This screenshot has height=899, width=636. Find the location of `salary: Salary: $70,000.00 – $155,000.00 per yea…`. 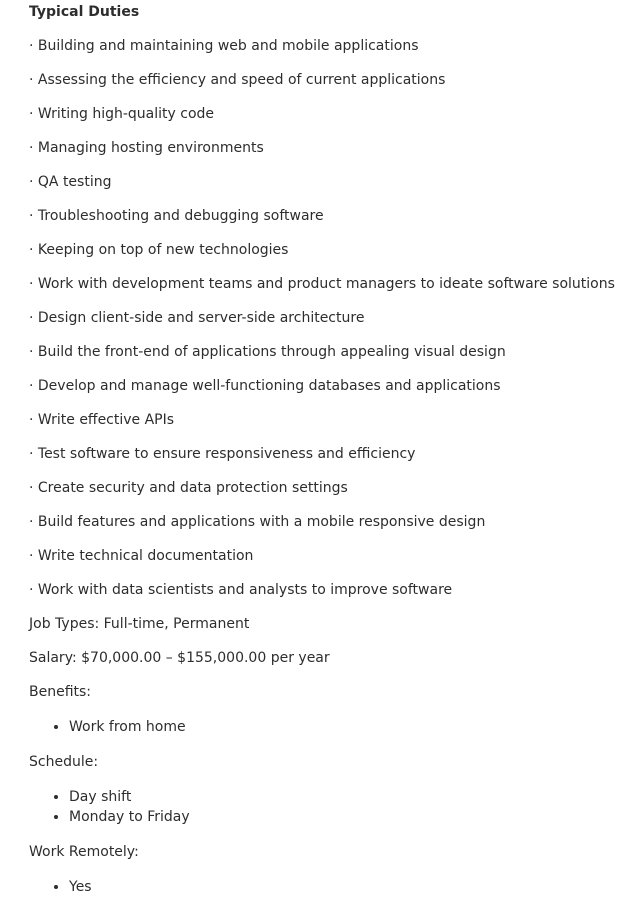

salary: Salary: $70,000.00 – $155,000.00 per yea… is located at coordinates (179, 658).